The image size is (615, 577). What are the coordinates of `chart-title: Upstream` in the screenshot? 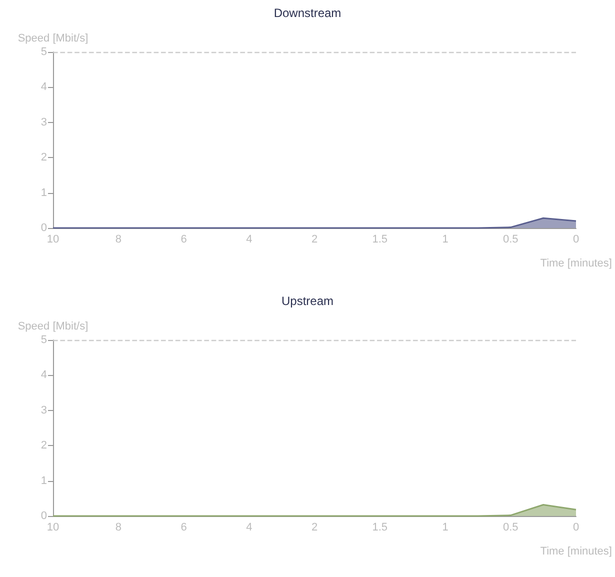 It's located at (307, 301).